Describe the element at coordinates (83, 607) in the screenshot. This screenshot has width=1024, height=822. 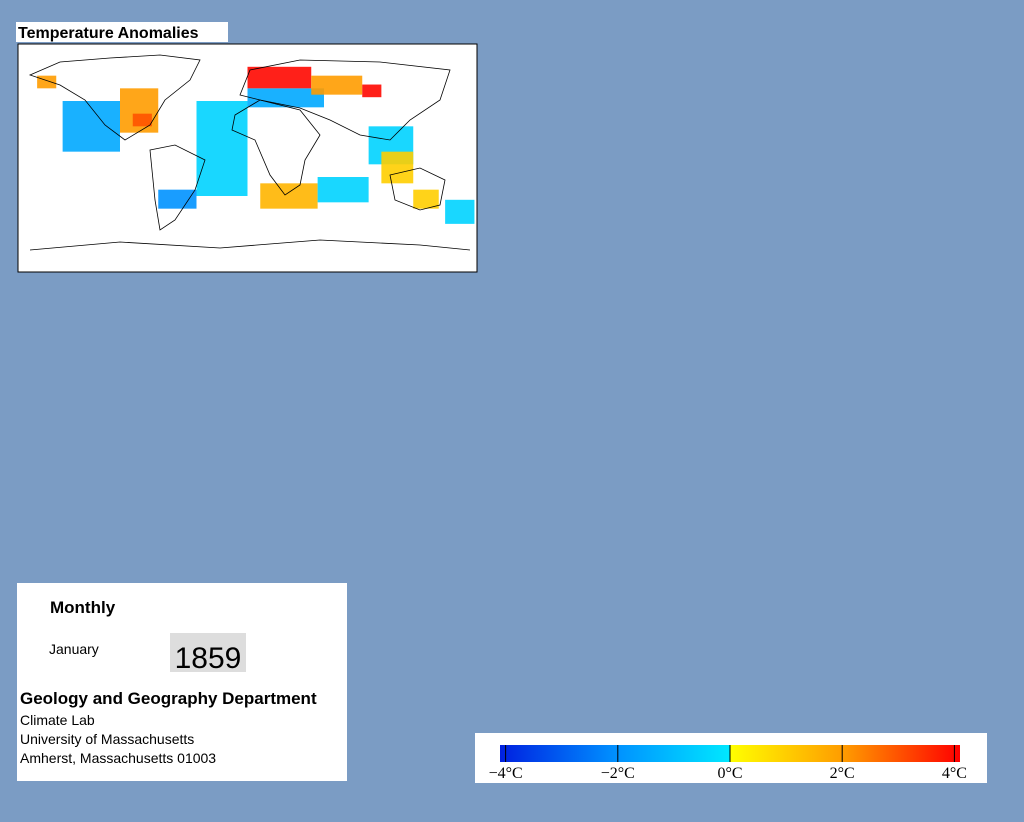
I see `frequency: Monthly` at that location.